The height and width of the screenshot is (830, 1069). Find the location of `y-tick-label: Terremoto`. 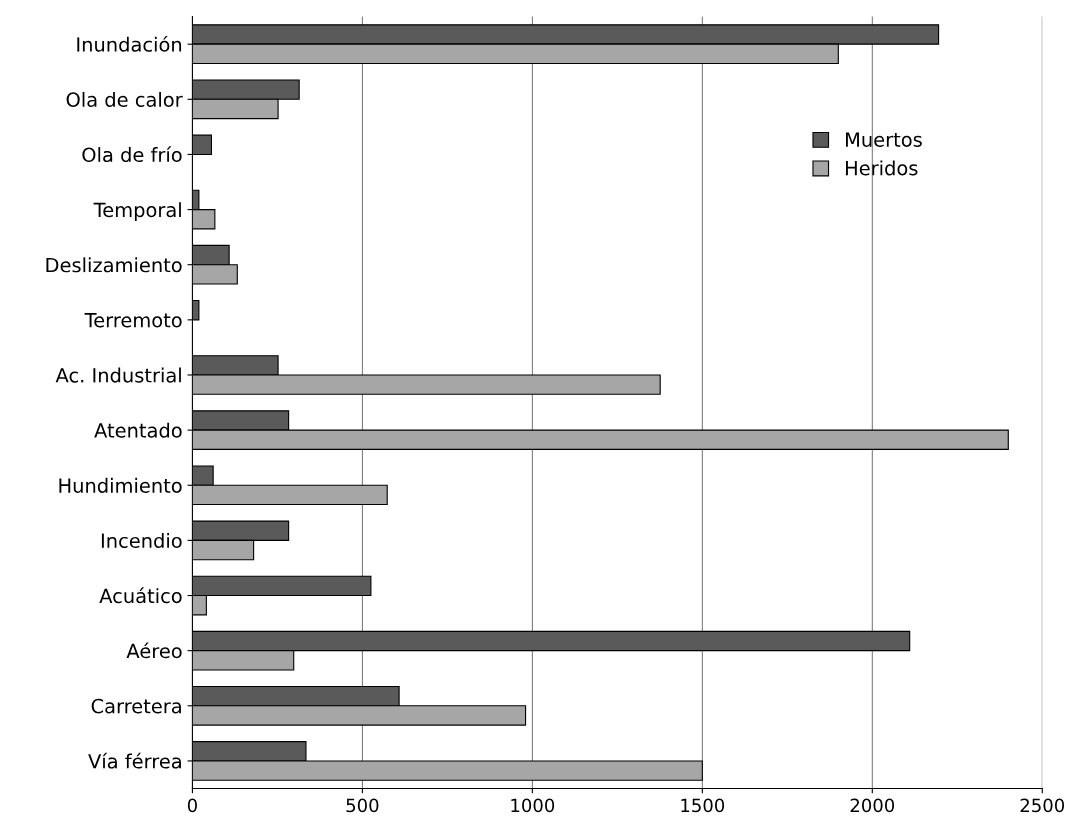

y-tick-label: Terremoto is located at coordinates (133, 320).